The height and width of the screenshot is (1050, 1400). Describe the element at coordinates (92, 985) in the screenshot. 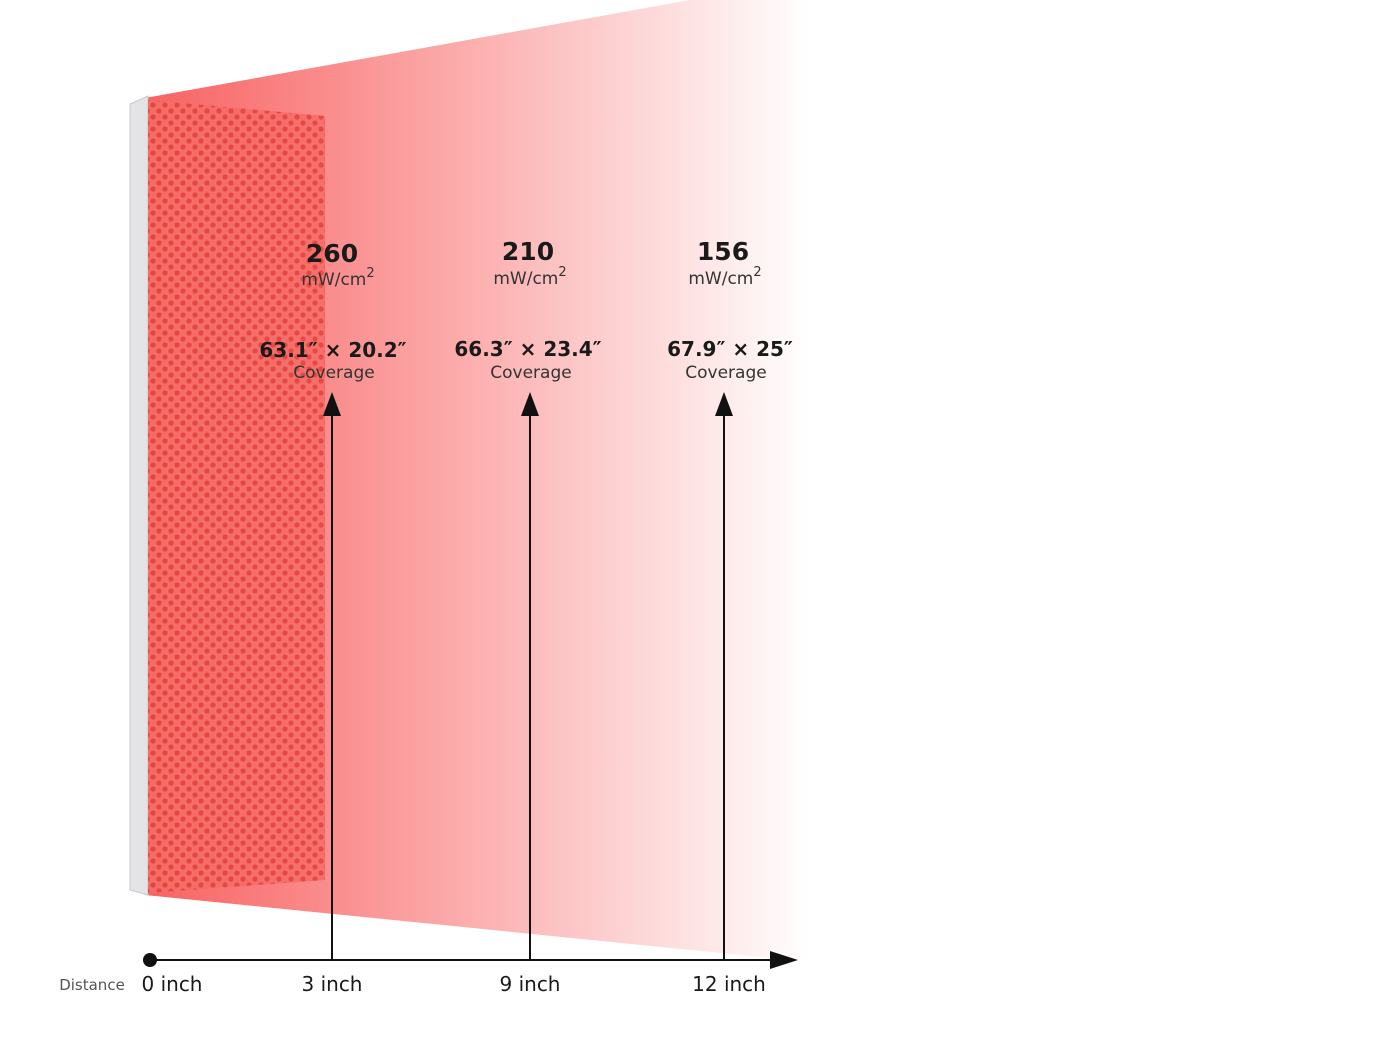

I see `axis-label: Distance` at that location.